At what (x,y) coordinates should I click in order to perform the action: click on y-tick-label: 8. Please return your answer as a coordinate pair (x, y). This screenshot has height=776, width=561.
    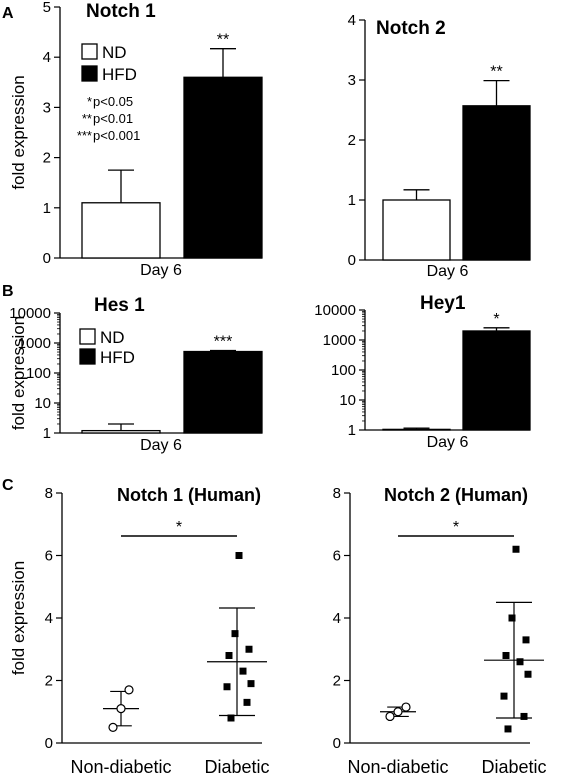
    Looking at the image, I should click on (337, 493).